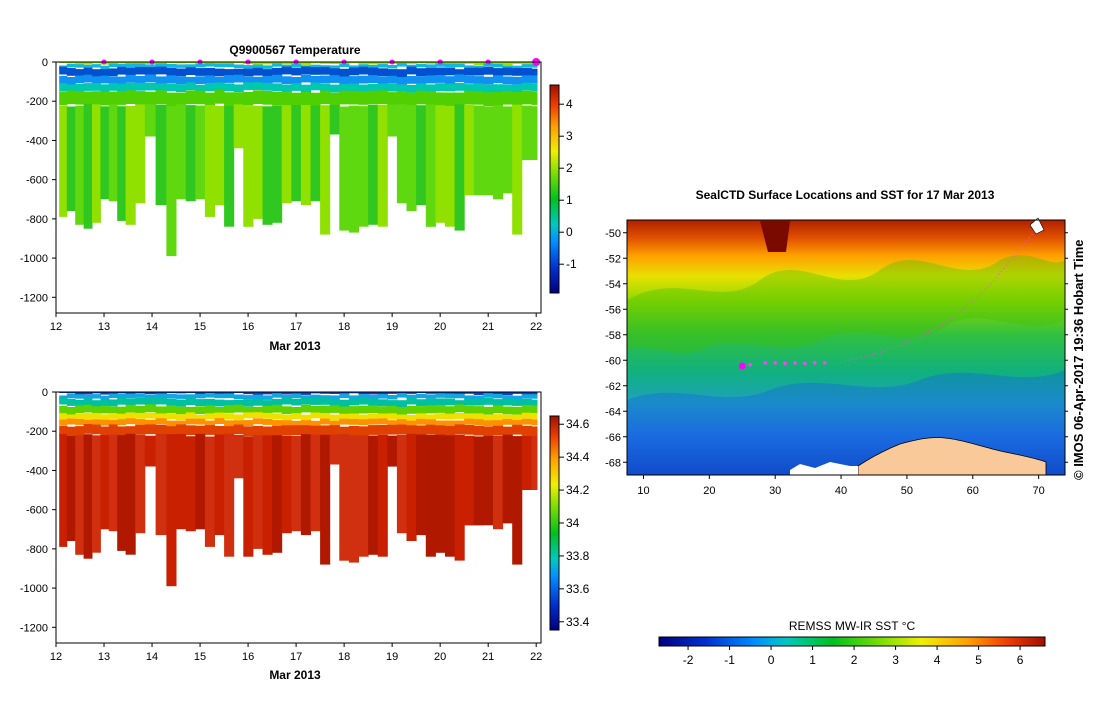 The height and width of the screenshot is (705, 1099). I want to click on colorbar-tick-label: 4, so click(569, 104).